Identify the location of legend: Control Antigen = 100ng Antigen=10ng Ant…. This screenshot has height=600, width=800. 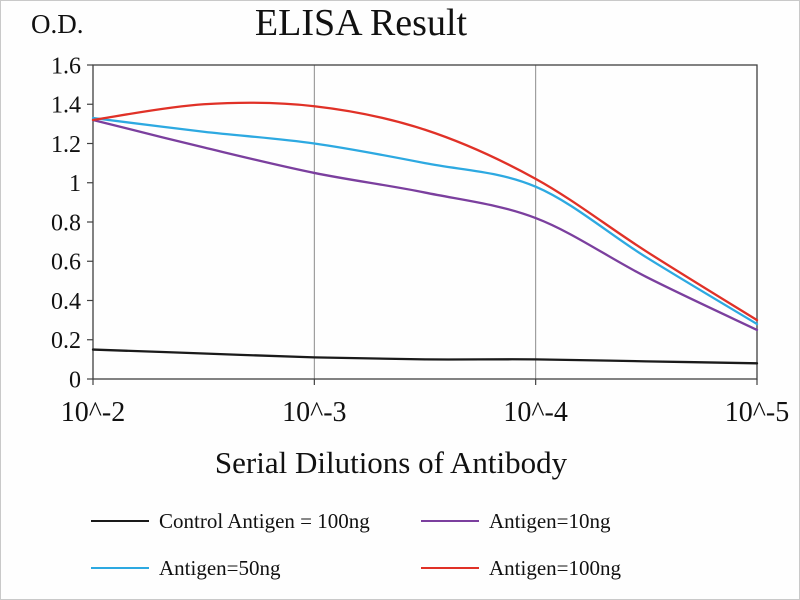
(356, 544).